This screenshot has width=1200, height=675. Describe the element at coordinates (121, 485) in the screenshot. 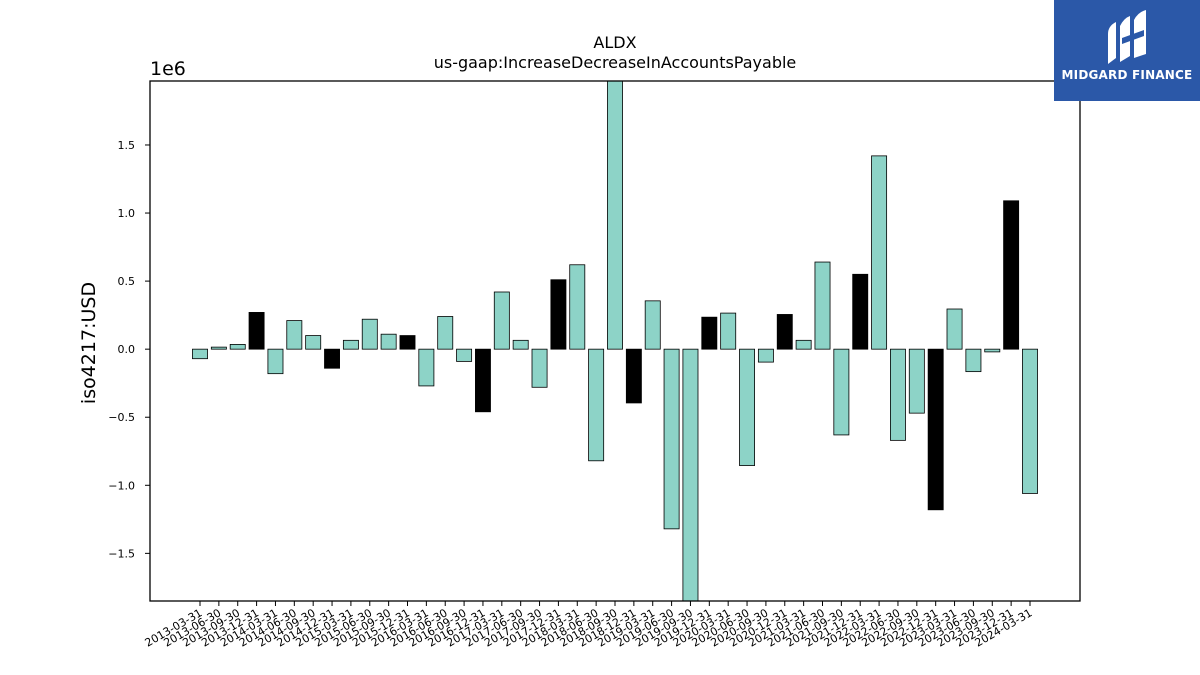

I see `y-tick-label: −1.0` at that location.